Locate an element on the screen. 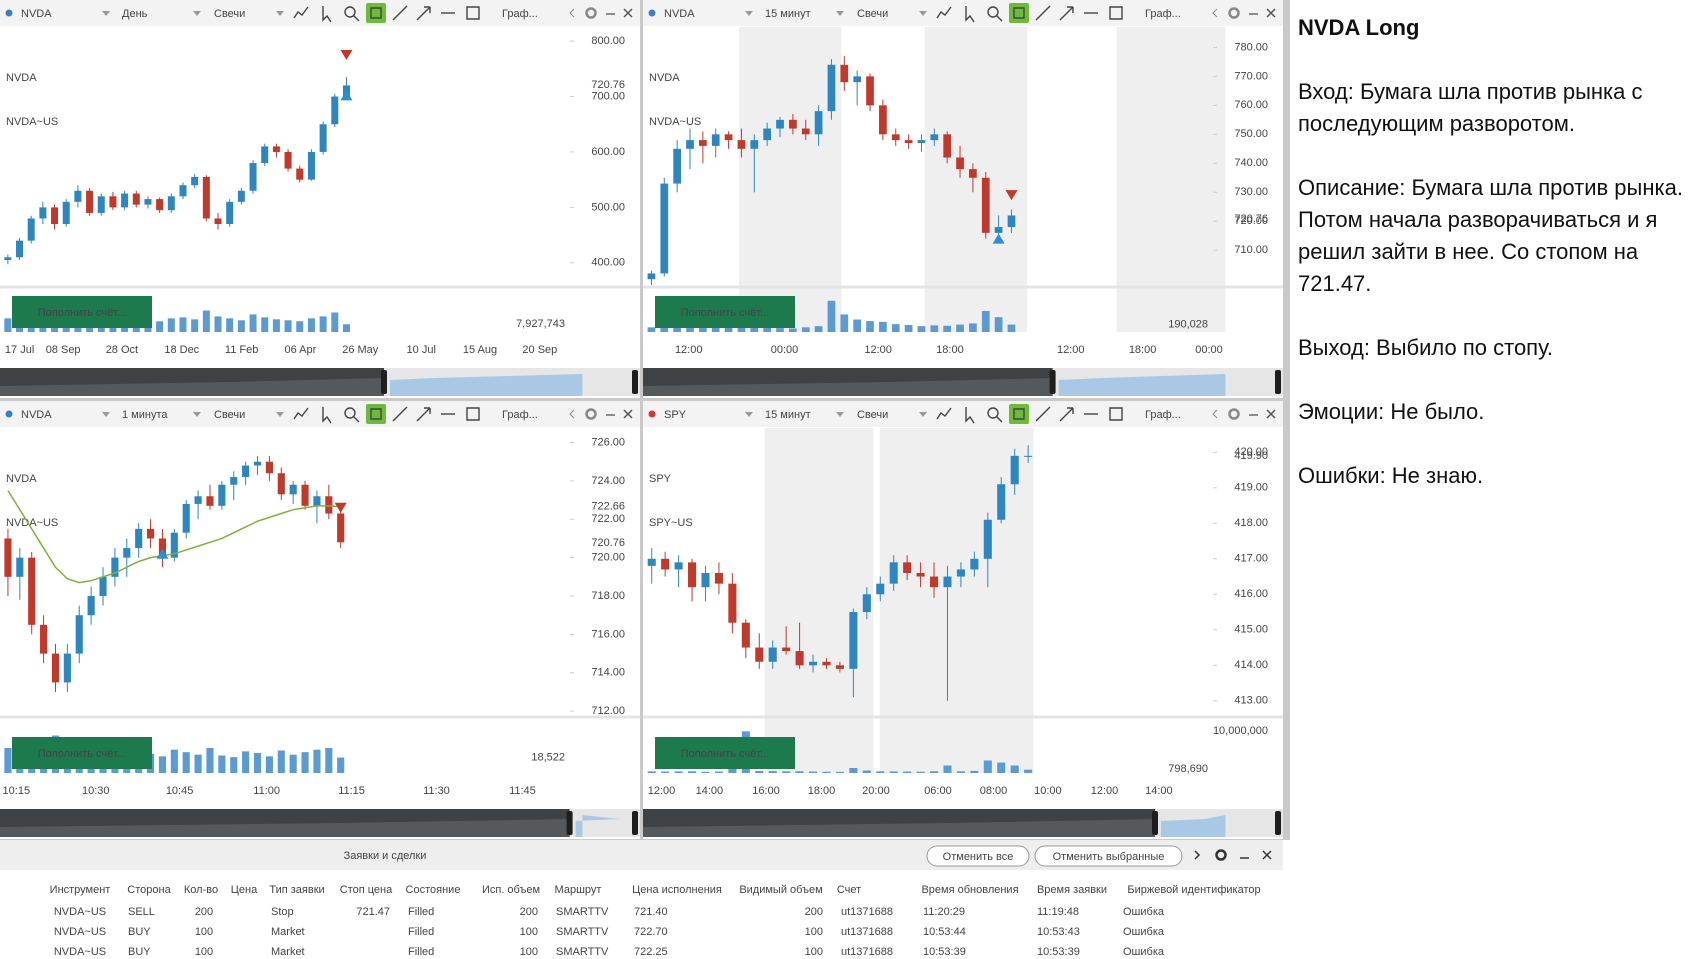  interval-select: 1 минута is located at coordinates (145, 415).